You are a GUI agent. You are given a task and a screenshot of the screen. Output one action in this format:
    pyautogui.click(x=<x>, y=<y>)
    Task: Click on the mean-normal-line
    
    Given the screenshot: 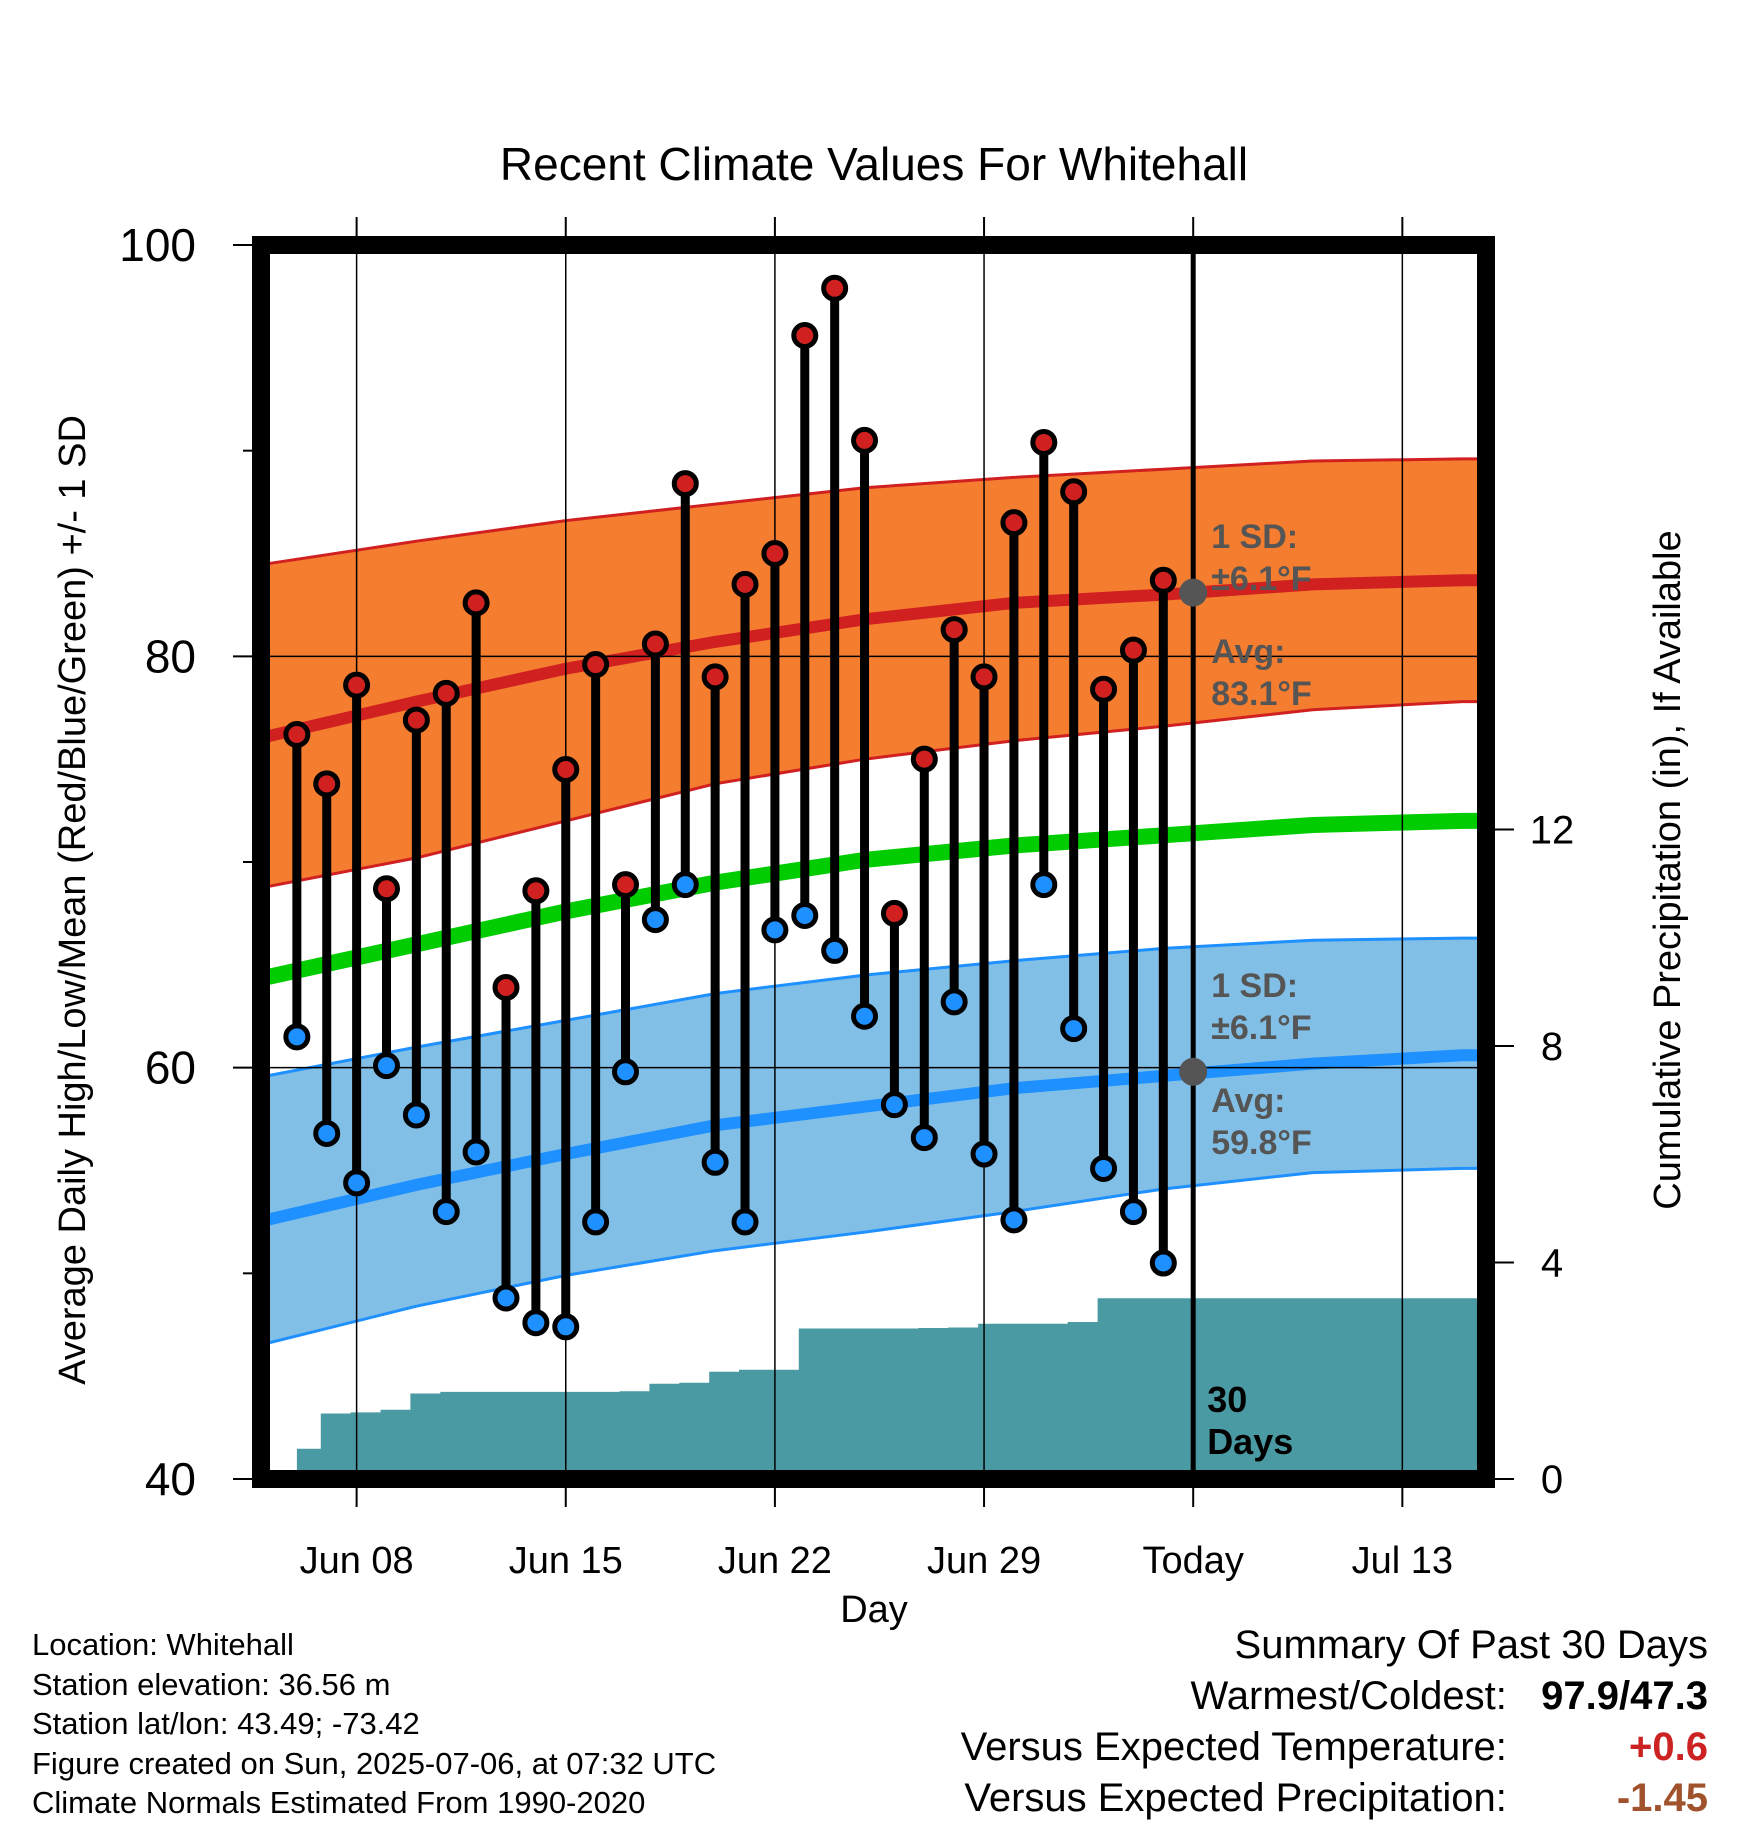 What is the action you would take?
    pyautogui.click(x=878, y=899)
    